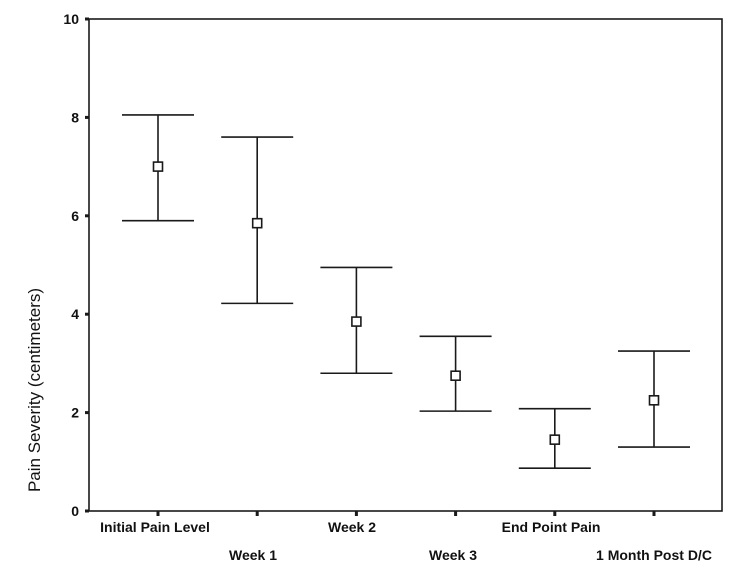 The width and height of the screenshot is (734, 566). What do you see at coordinates (654, 555) in the screenshot?
I see `x-tick-label: 1 Month Post D/C` at bounding box center [654, 555].